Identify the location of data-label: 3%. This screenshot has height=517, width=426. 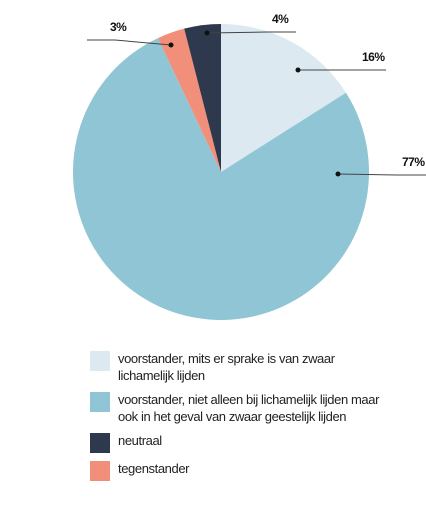
(118, 27).